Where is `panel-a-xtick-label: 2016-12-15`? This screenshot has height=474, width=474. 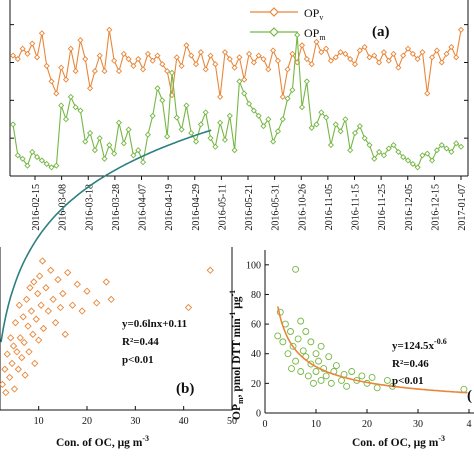 panel-a-xtick-label: 2016-12-15 is located at coordinates (435, 207).